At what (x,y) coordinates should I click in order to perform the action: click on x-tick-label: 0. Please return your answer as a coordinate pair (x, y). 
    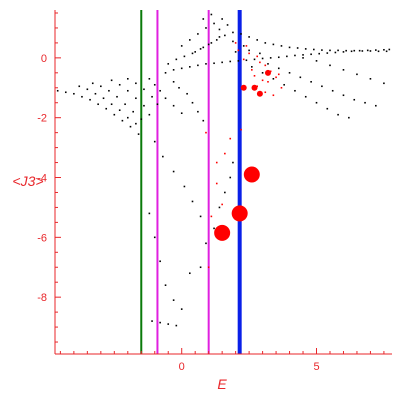
    Looking at the image, I should click on (182, 367).